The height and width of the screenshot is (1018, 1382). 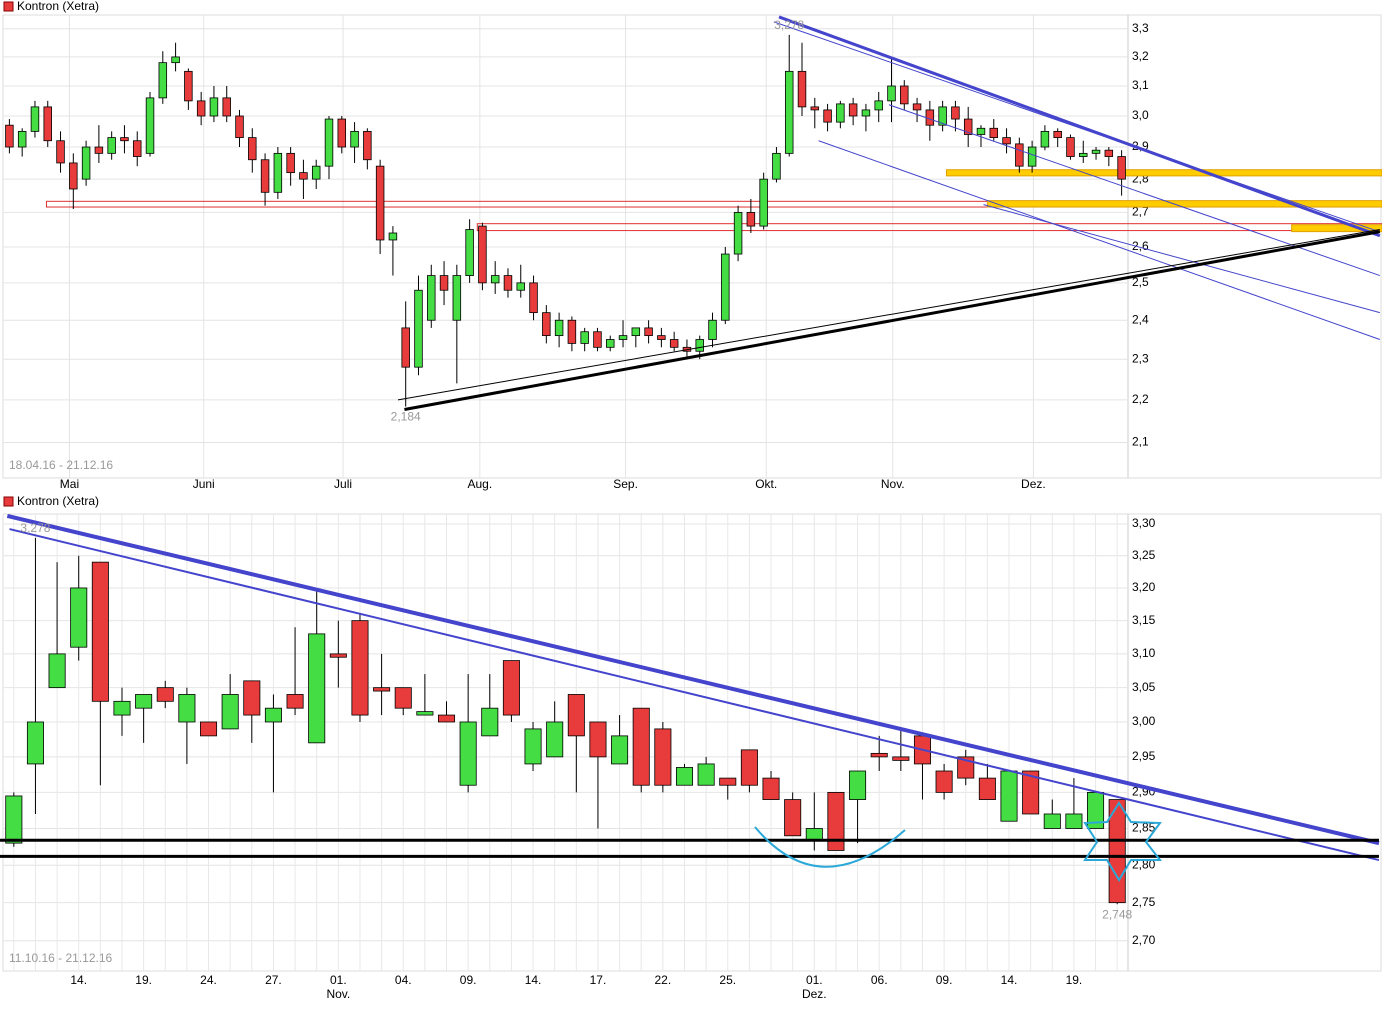 I want to click on x-tick-label: Juli, so click(x=343, y=484).